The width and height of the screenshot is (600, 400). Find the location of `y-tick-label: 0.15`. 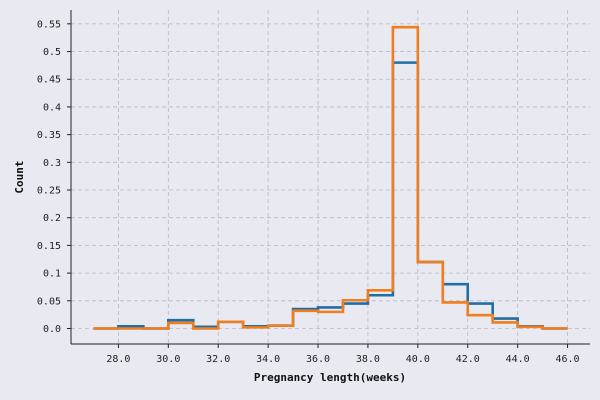

y-tick-label: 0.15 is located at coordinates (49, 246).